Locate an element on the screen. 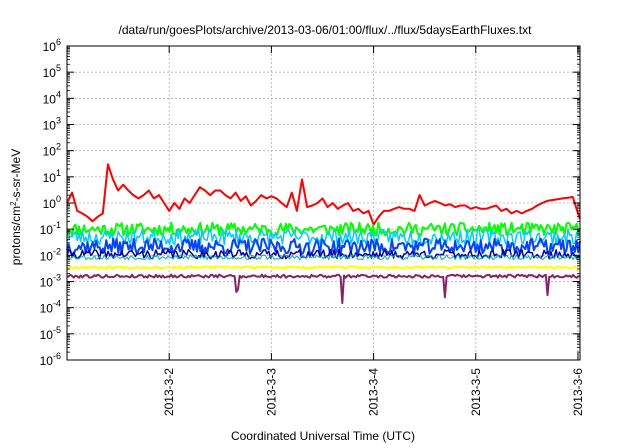 The width and height of the screenshot is (640, 448). y-axis-label: protons/cm2-s-sr-MeV is located at coordinates (16, 207).